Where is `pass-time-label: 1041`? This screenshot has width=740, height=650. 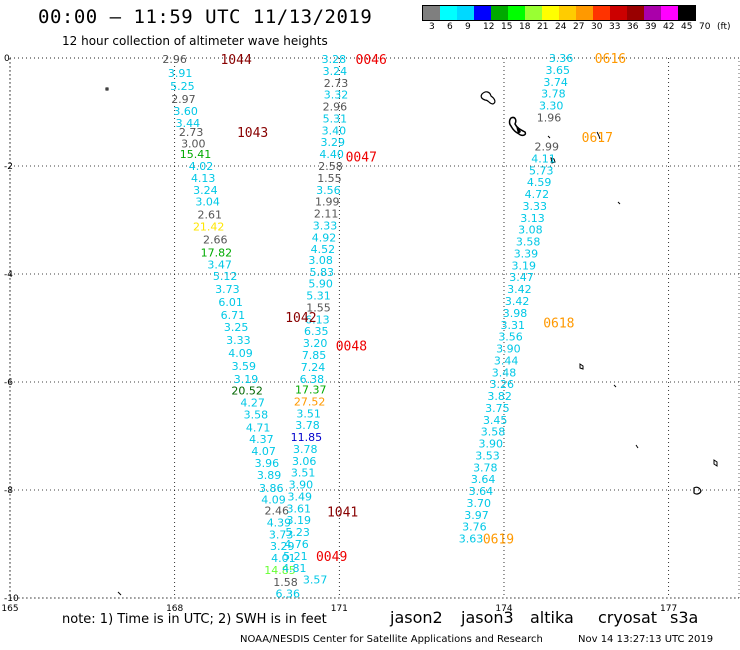
pass-time-label: 1041 is located at coordinates (342, 513).